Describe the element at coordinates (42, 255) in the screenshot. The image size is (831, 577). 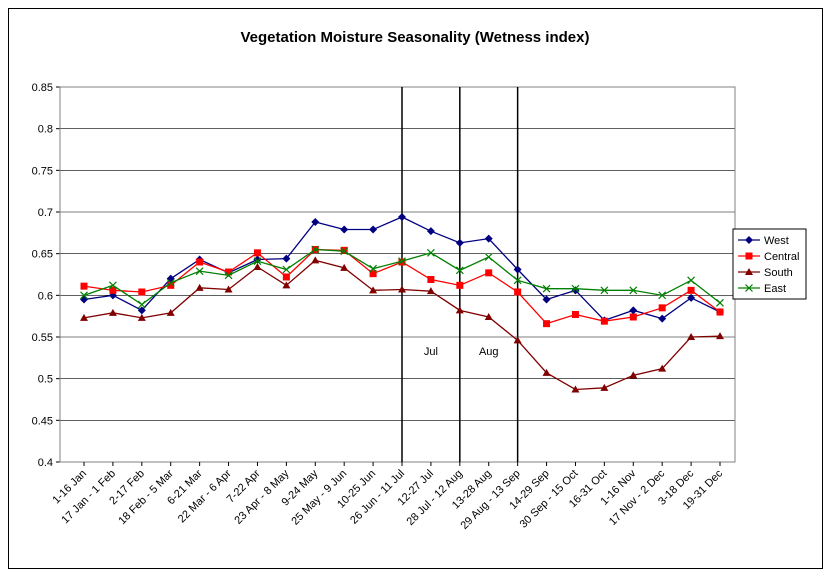
I see `y-tick-label: 0.65` at that location.